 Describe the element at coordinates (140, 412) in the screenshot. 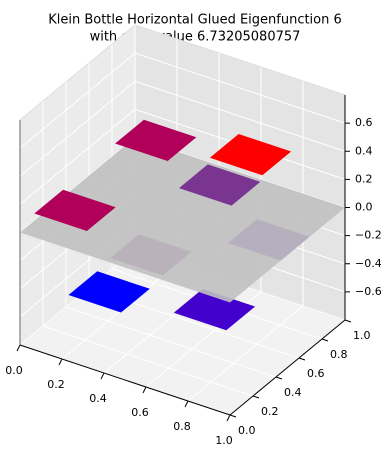

I see `x-tick-label: 0.6` at that location.